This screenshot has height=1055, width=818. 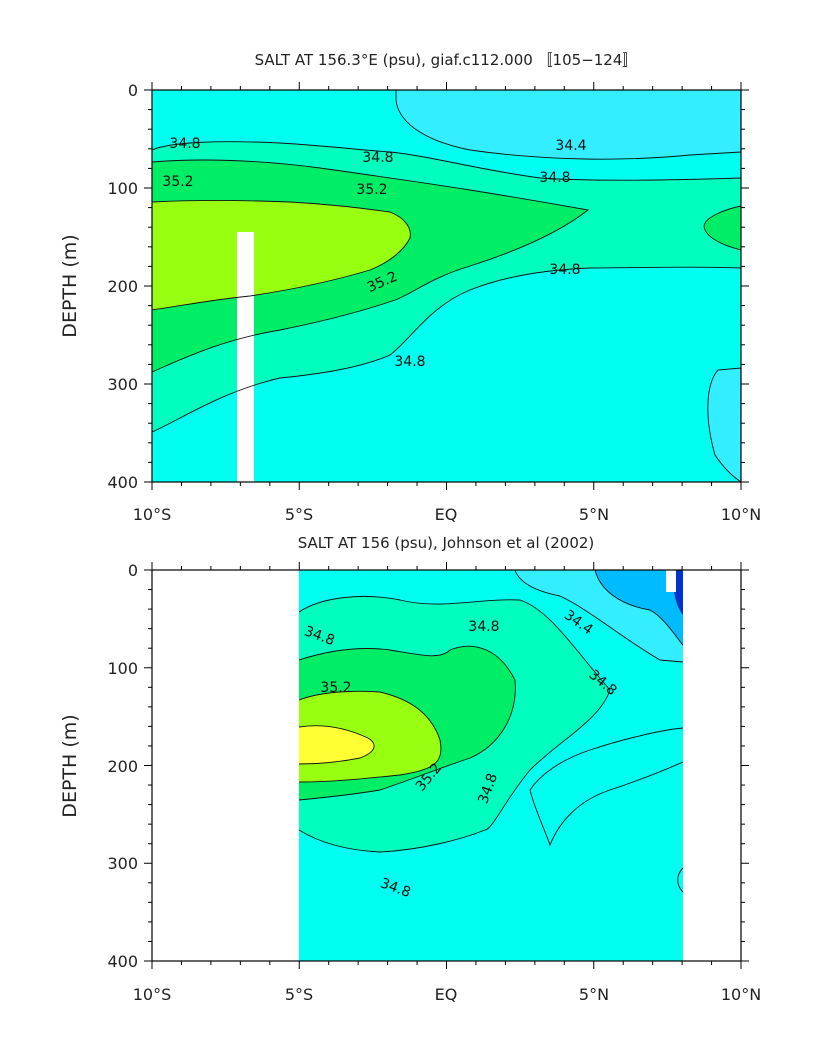 I want to click on contour-line-34-8-bottom, so click(x=455, y=724).